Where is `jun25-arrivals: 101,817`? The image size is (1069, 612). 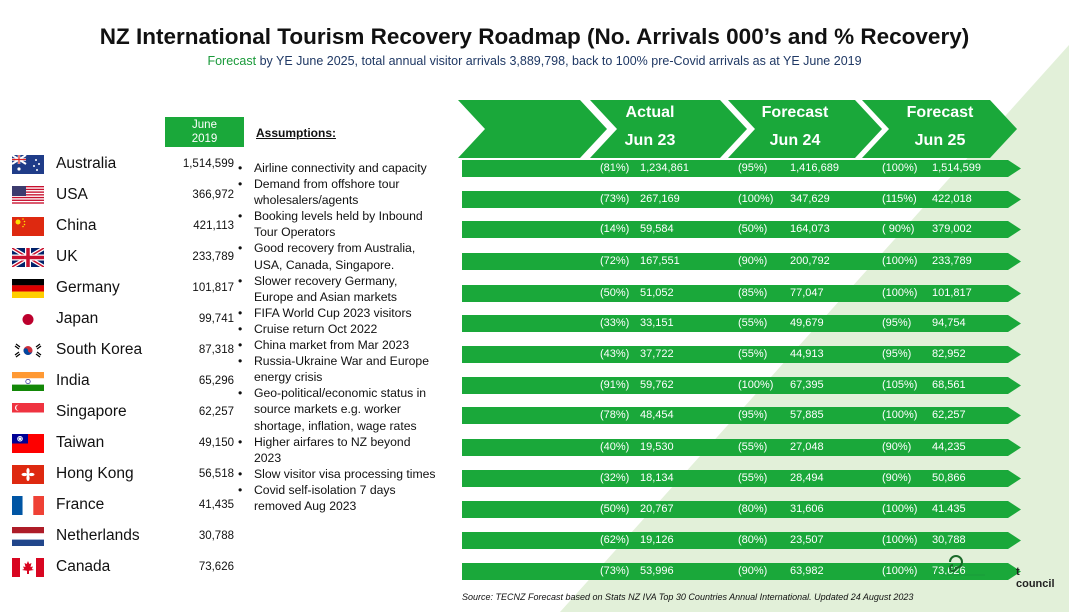 jun25-arrivals: 101,817 is located at coordinates (952, 293).